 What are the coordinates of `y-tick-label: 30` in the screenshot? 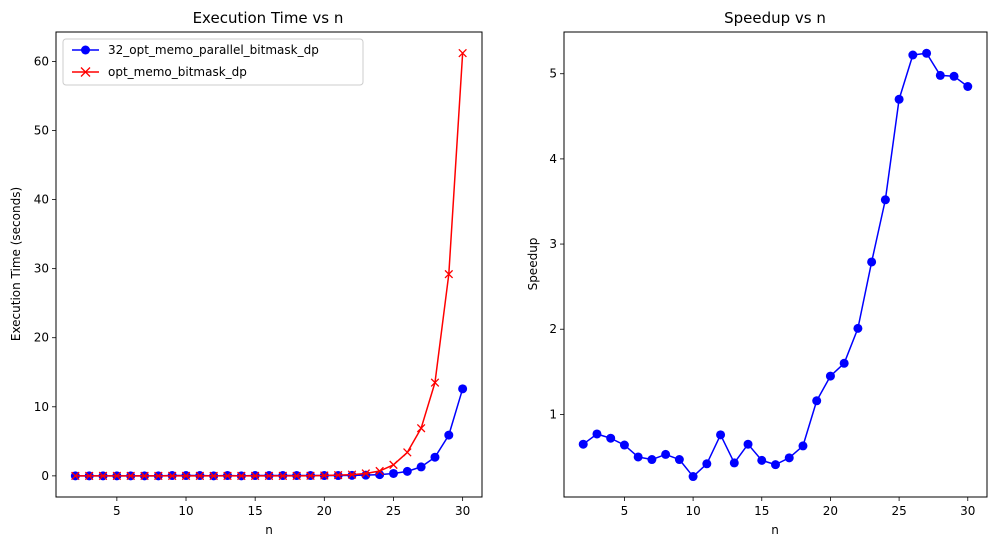 It's located at (41, 269).